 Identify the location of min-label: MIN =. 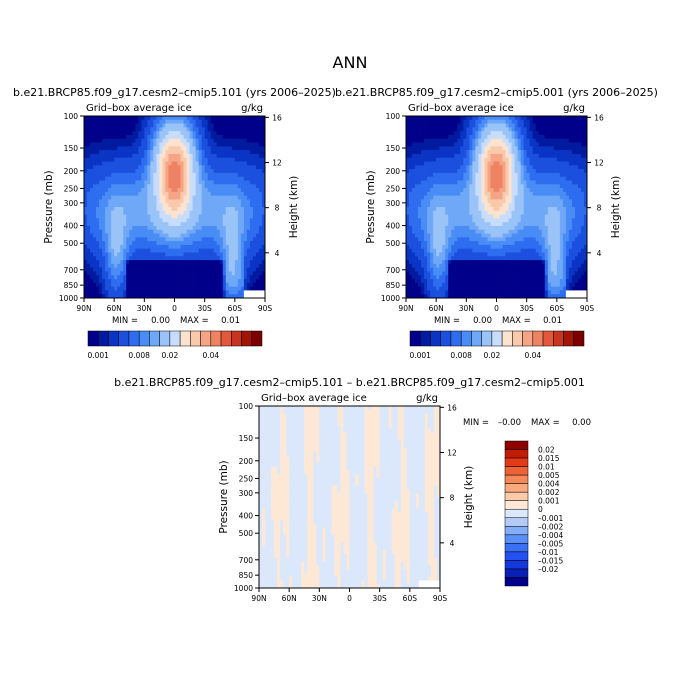
(125, 321).